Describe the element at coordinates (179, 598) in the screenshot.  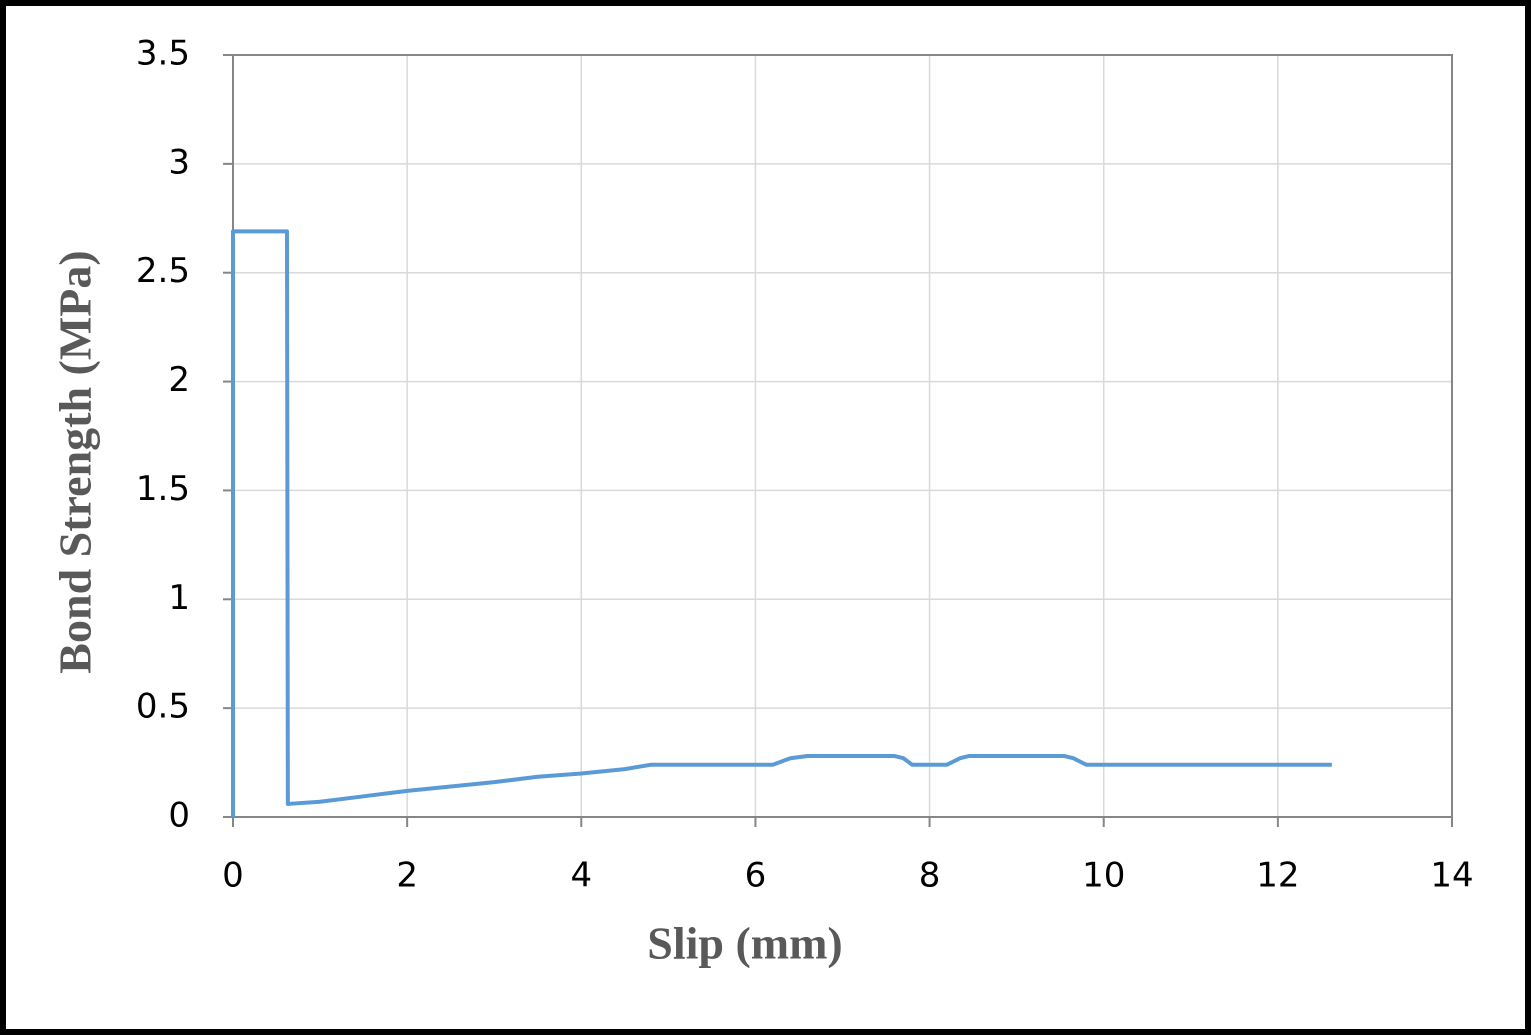
I see `y-tick-label: 1` at that location.